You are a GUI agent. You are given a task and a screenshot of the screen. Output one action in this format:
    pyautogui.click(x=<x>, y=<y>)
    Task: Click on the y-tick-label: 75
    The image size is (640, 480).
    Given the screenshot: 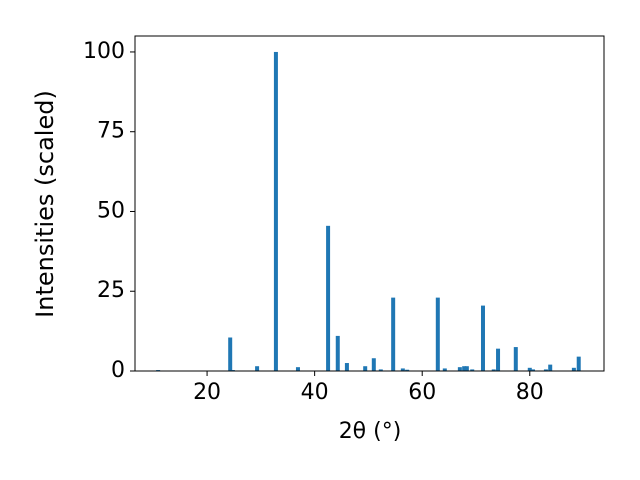 What is the action you would take?
    pyautogui.click(x=111, y=131)
    